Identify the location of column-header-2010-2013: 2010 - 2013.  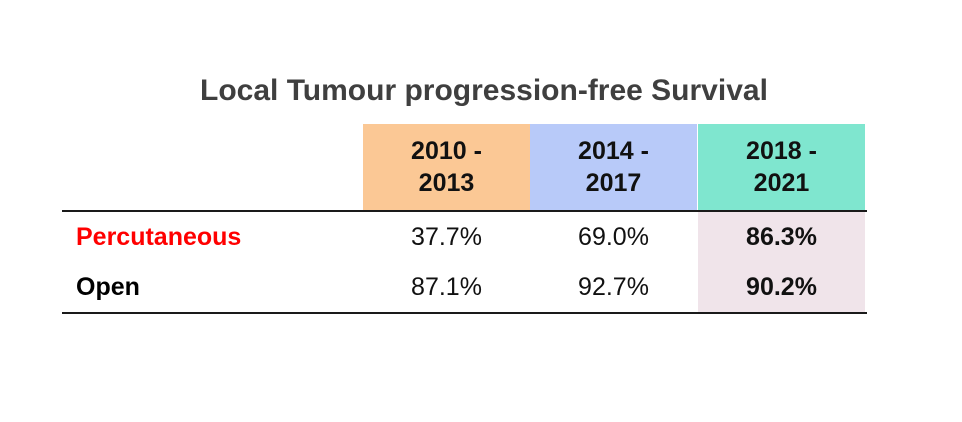
(446, 167).